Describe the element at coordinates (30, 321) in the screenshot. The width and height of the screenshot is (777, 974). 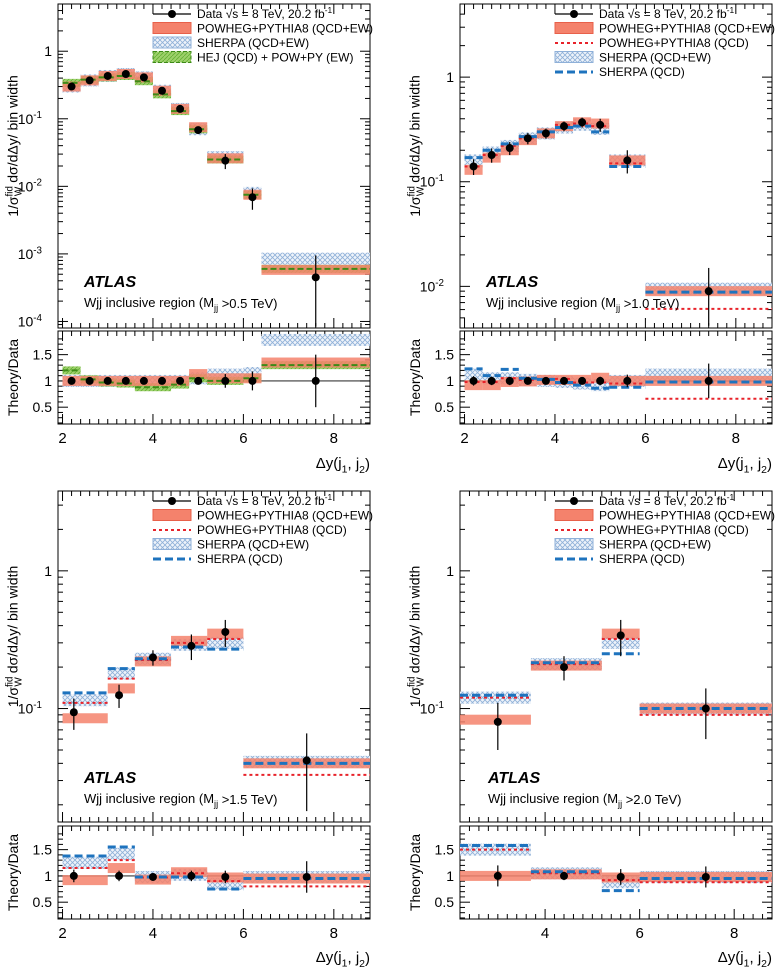
I see `y-tick-label: 10⁻⁴` at that location.